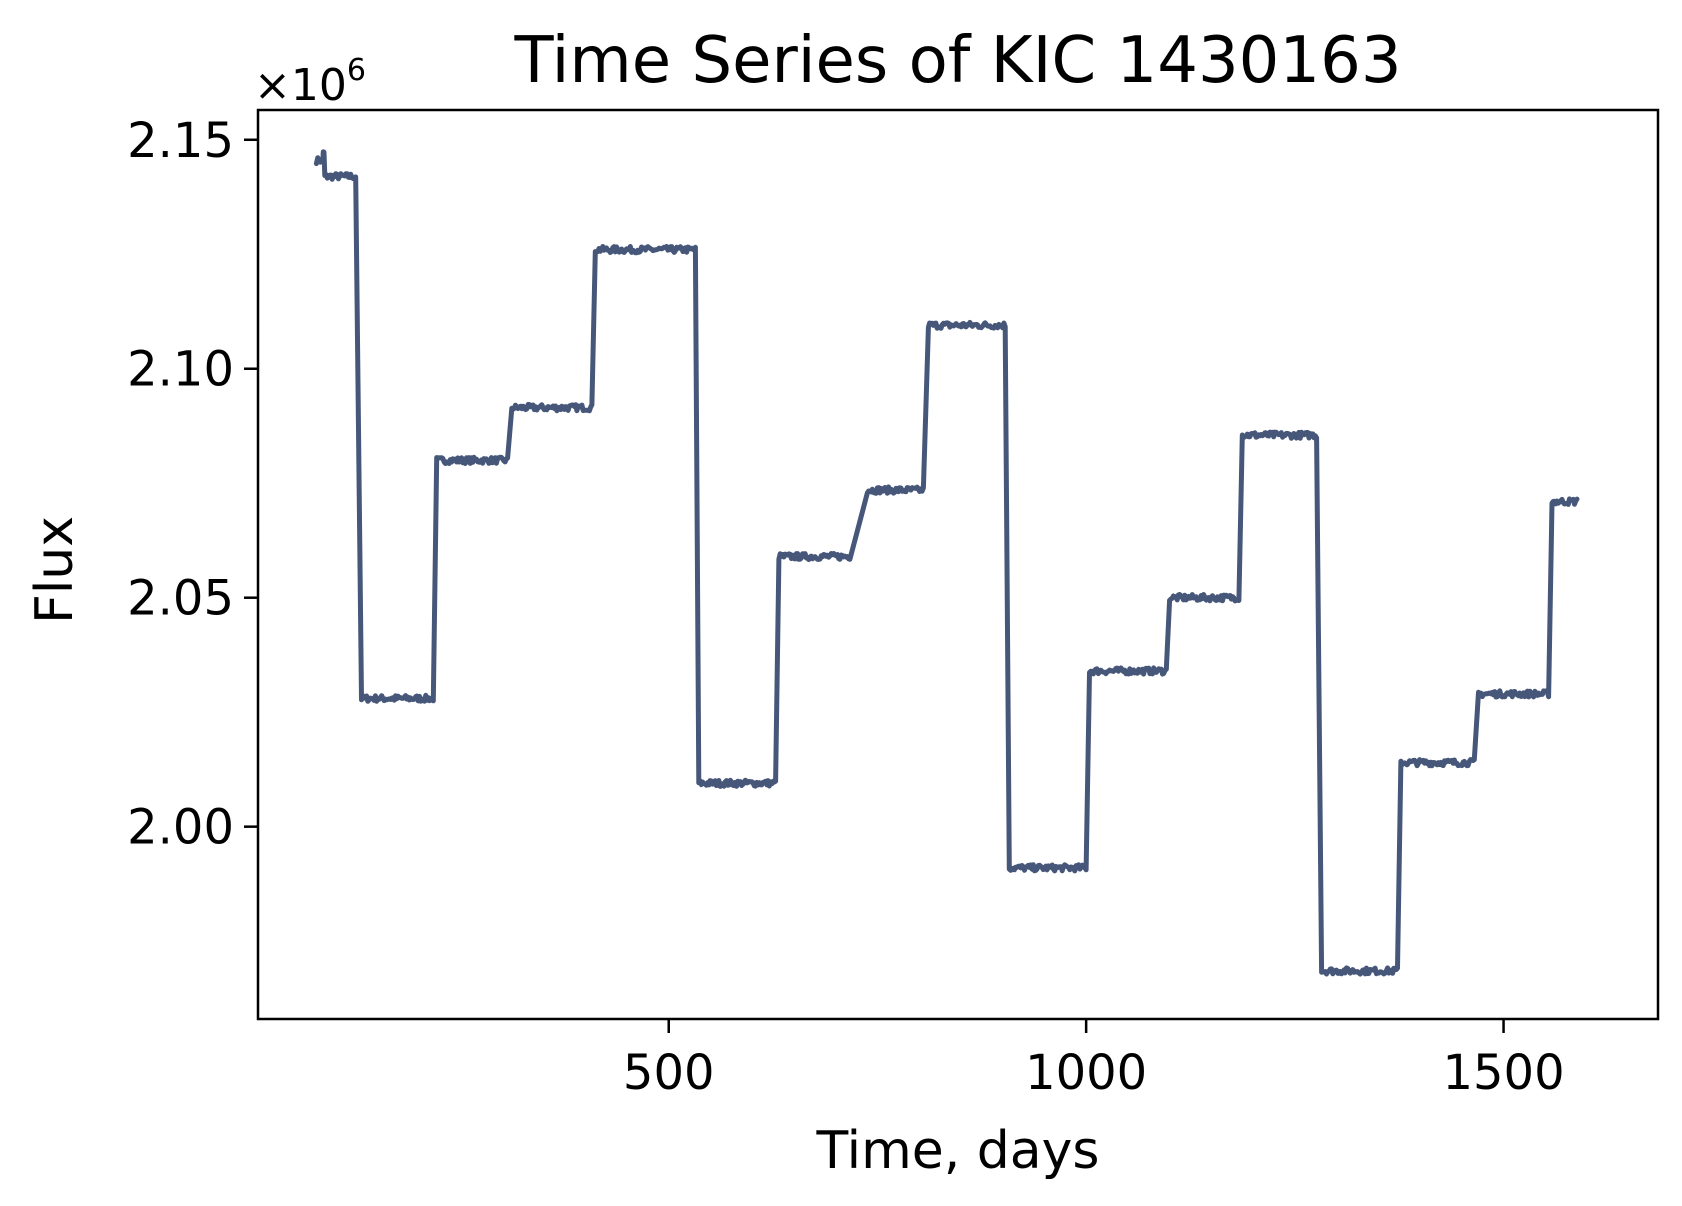 This screenshot has height=1206, width=1682. What do you see at coordinates (356, 70) in the screenshot?
I see `y-multiplier-exponent: 6` at bounding box center [356, 70].